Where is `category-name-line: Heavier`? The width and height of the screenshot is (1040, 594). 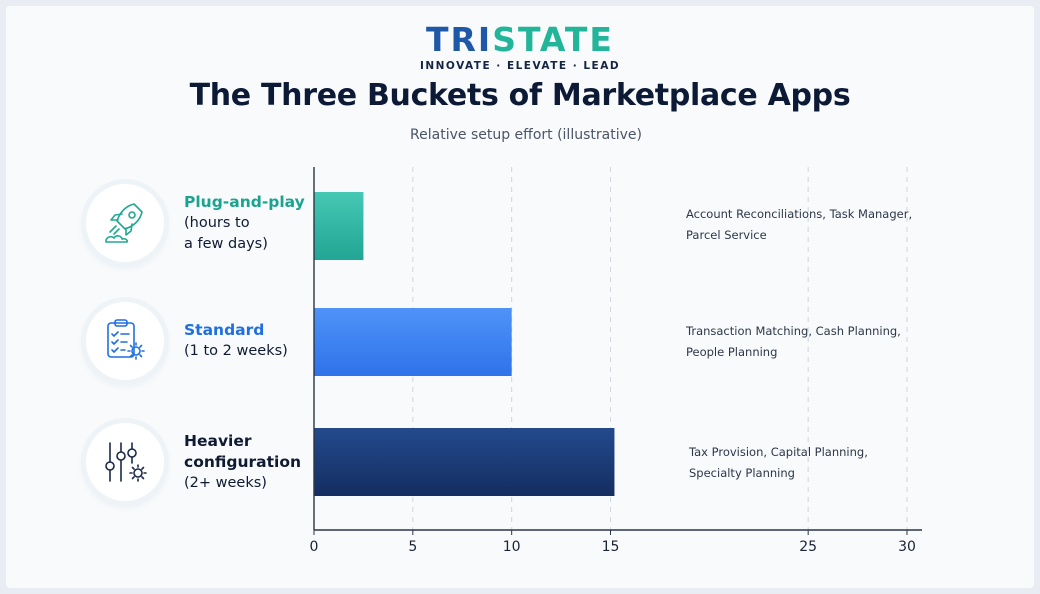 category-name-line: Heavier is located at coordinates (218, 440).